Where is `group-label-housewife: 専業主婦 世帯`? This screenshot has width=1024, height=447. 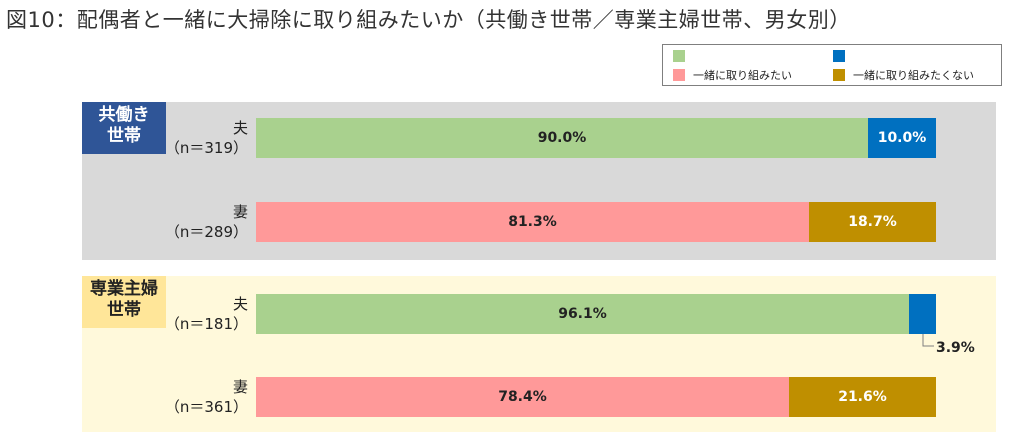
group-label-housewife: 専業主婦 世帯 is located at coordinates (124, 302).